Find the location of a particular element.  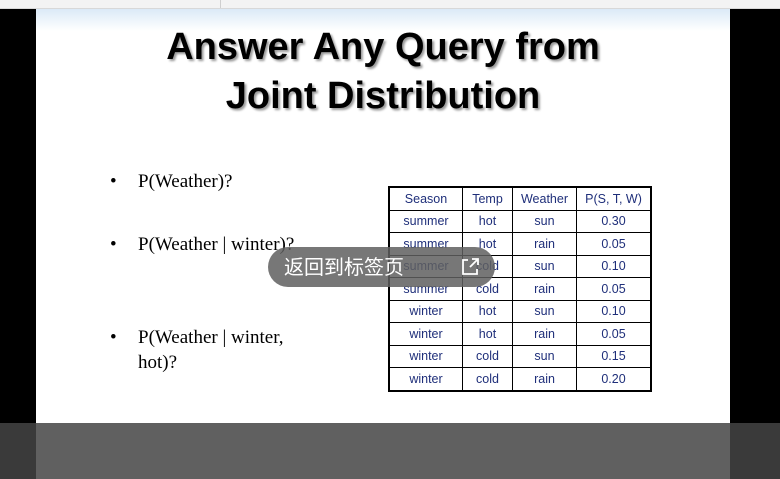

browser-top-strip is located at coordinates (390, 4).